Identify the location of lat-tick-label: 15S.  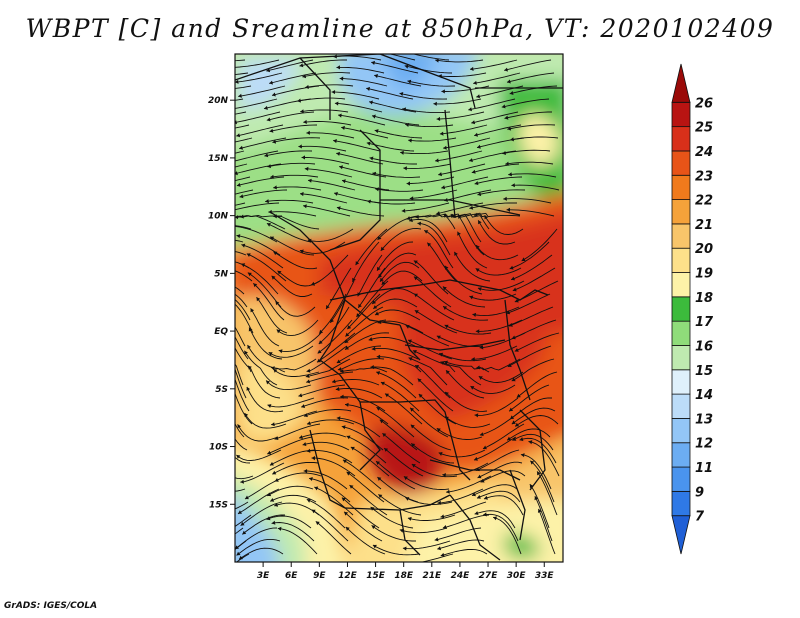
(218, 505).